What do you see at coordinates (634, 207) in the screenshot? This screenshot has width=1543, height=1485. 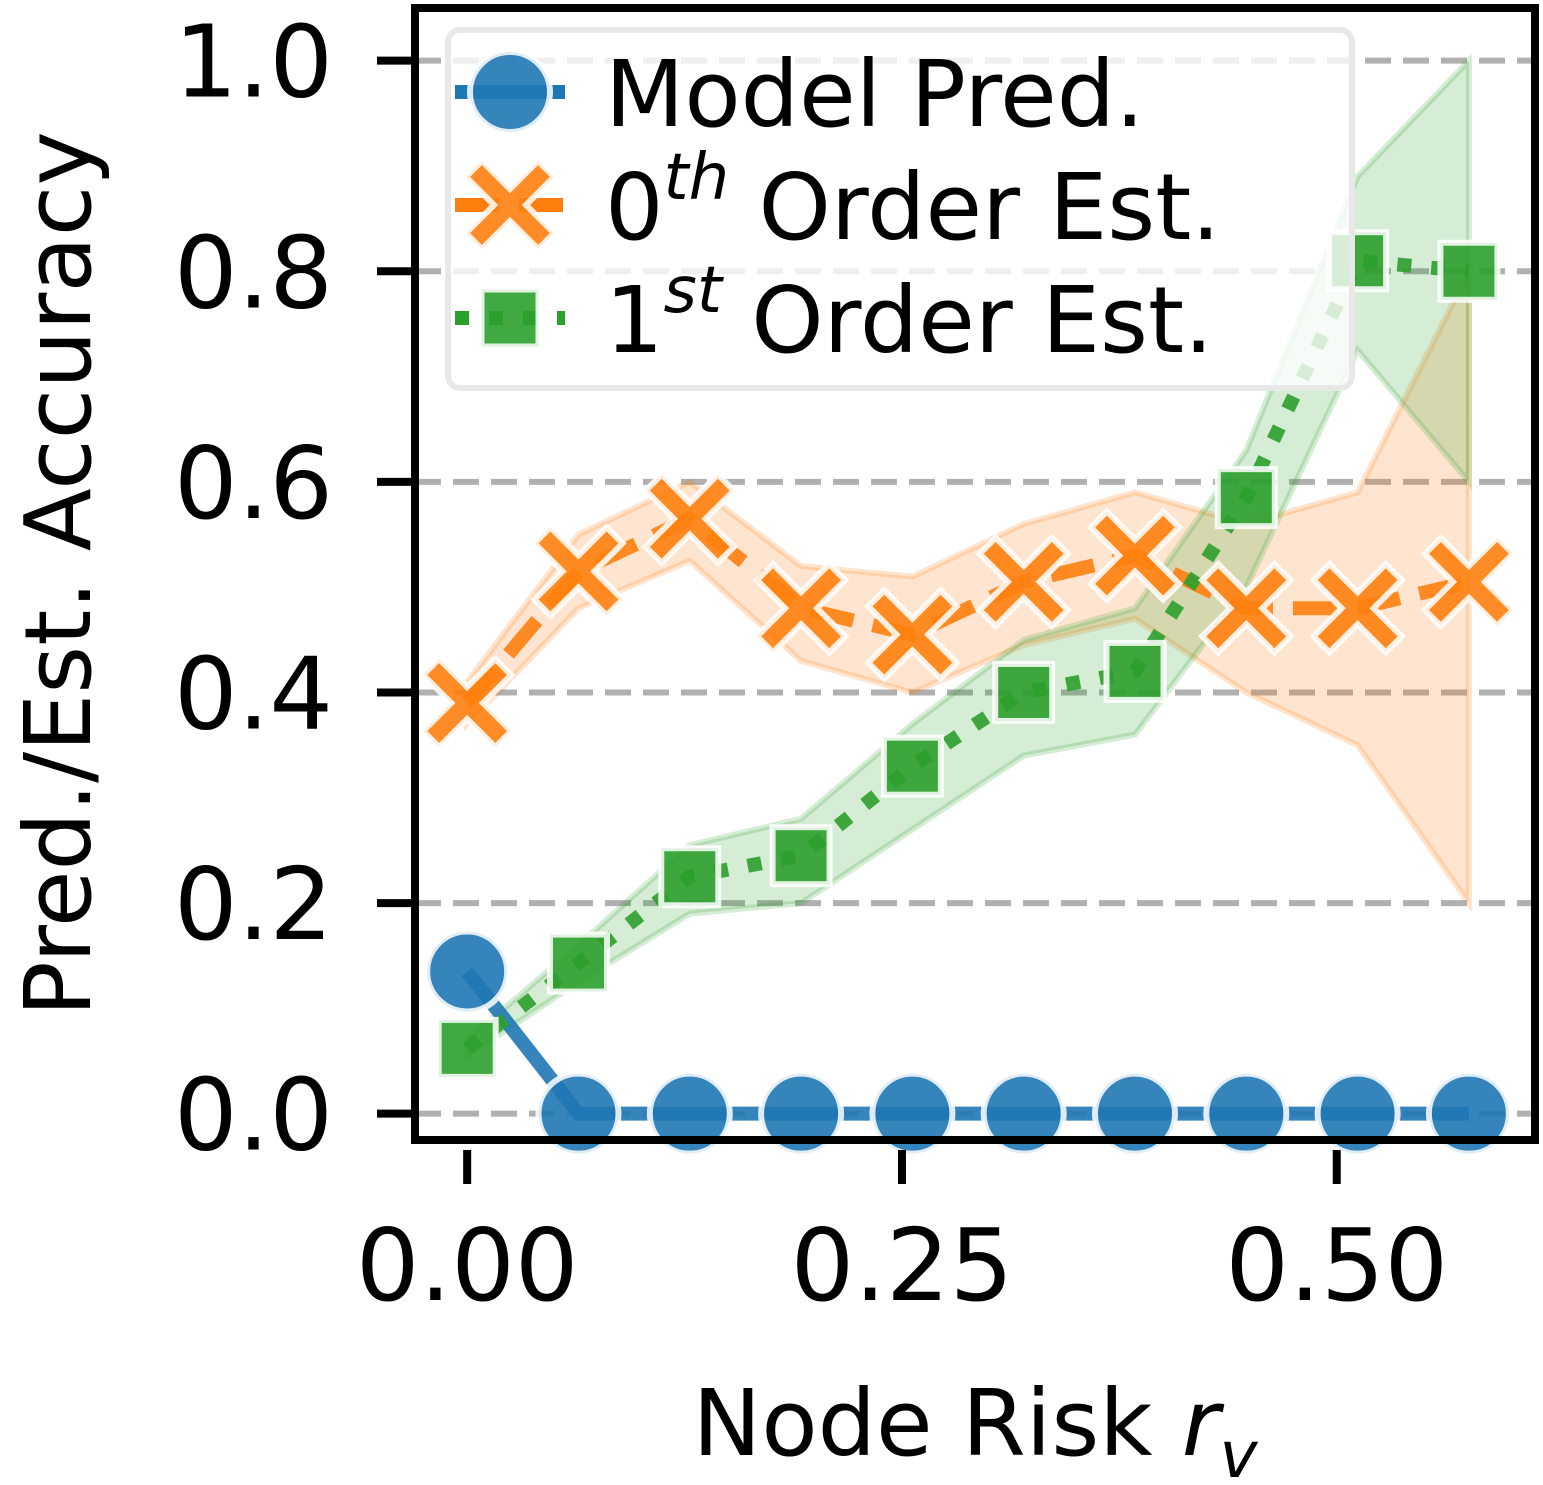 I see `legend-label-prefix: 0` at bounding box center [634, 207].